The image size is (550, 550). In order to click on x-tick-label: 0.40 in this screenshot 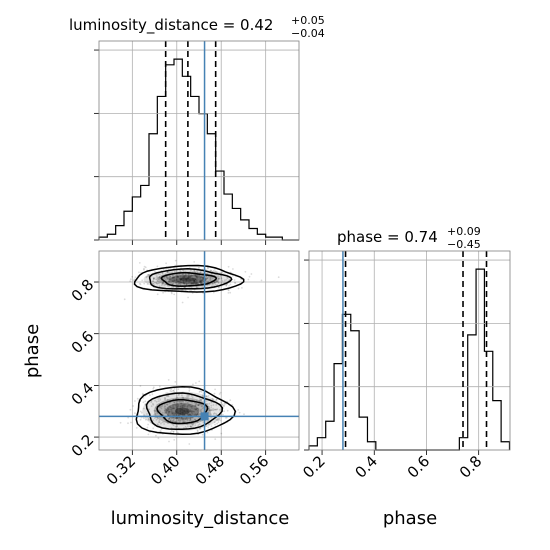, I will do `click(165, 470)`.